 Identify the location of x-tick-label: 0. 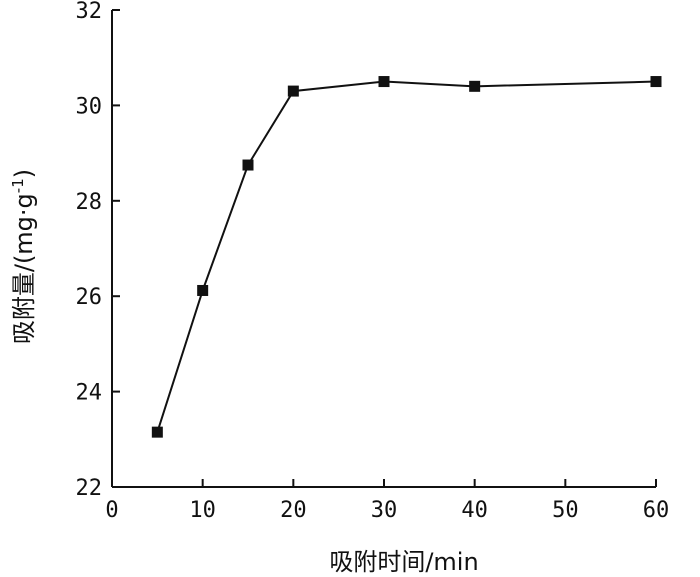
(111, 510).